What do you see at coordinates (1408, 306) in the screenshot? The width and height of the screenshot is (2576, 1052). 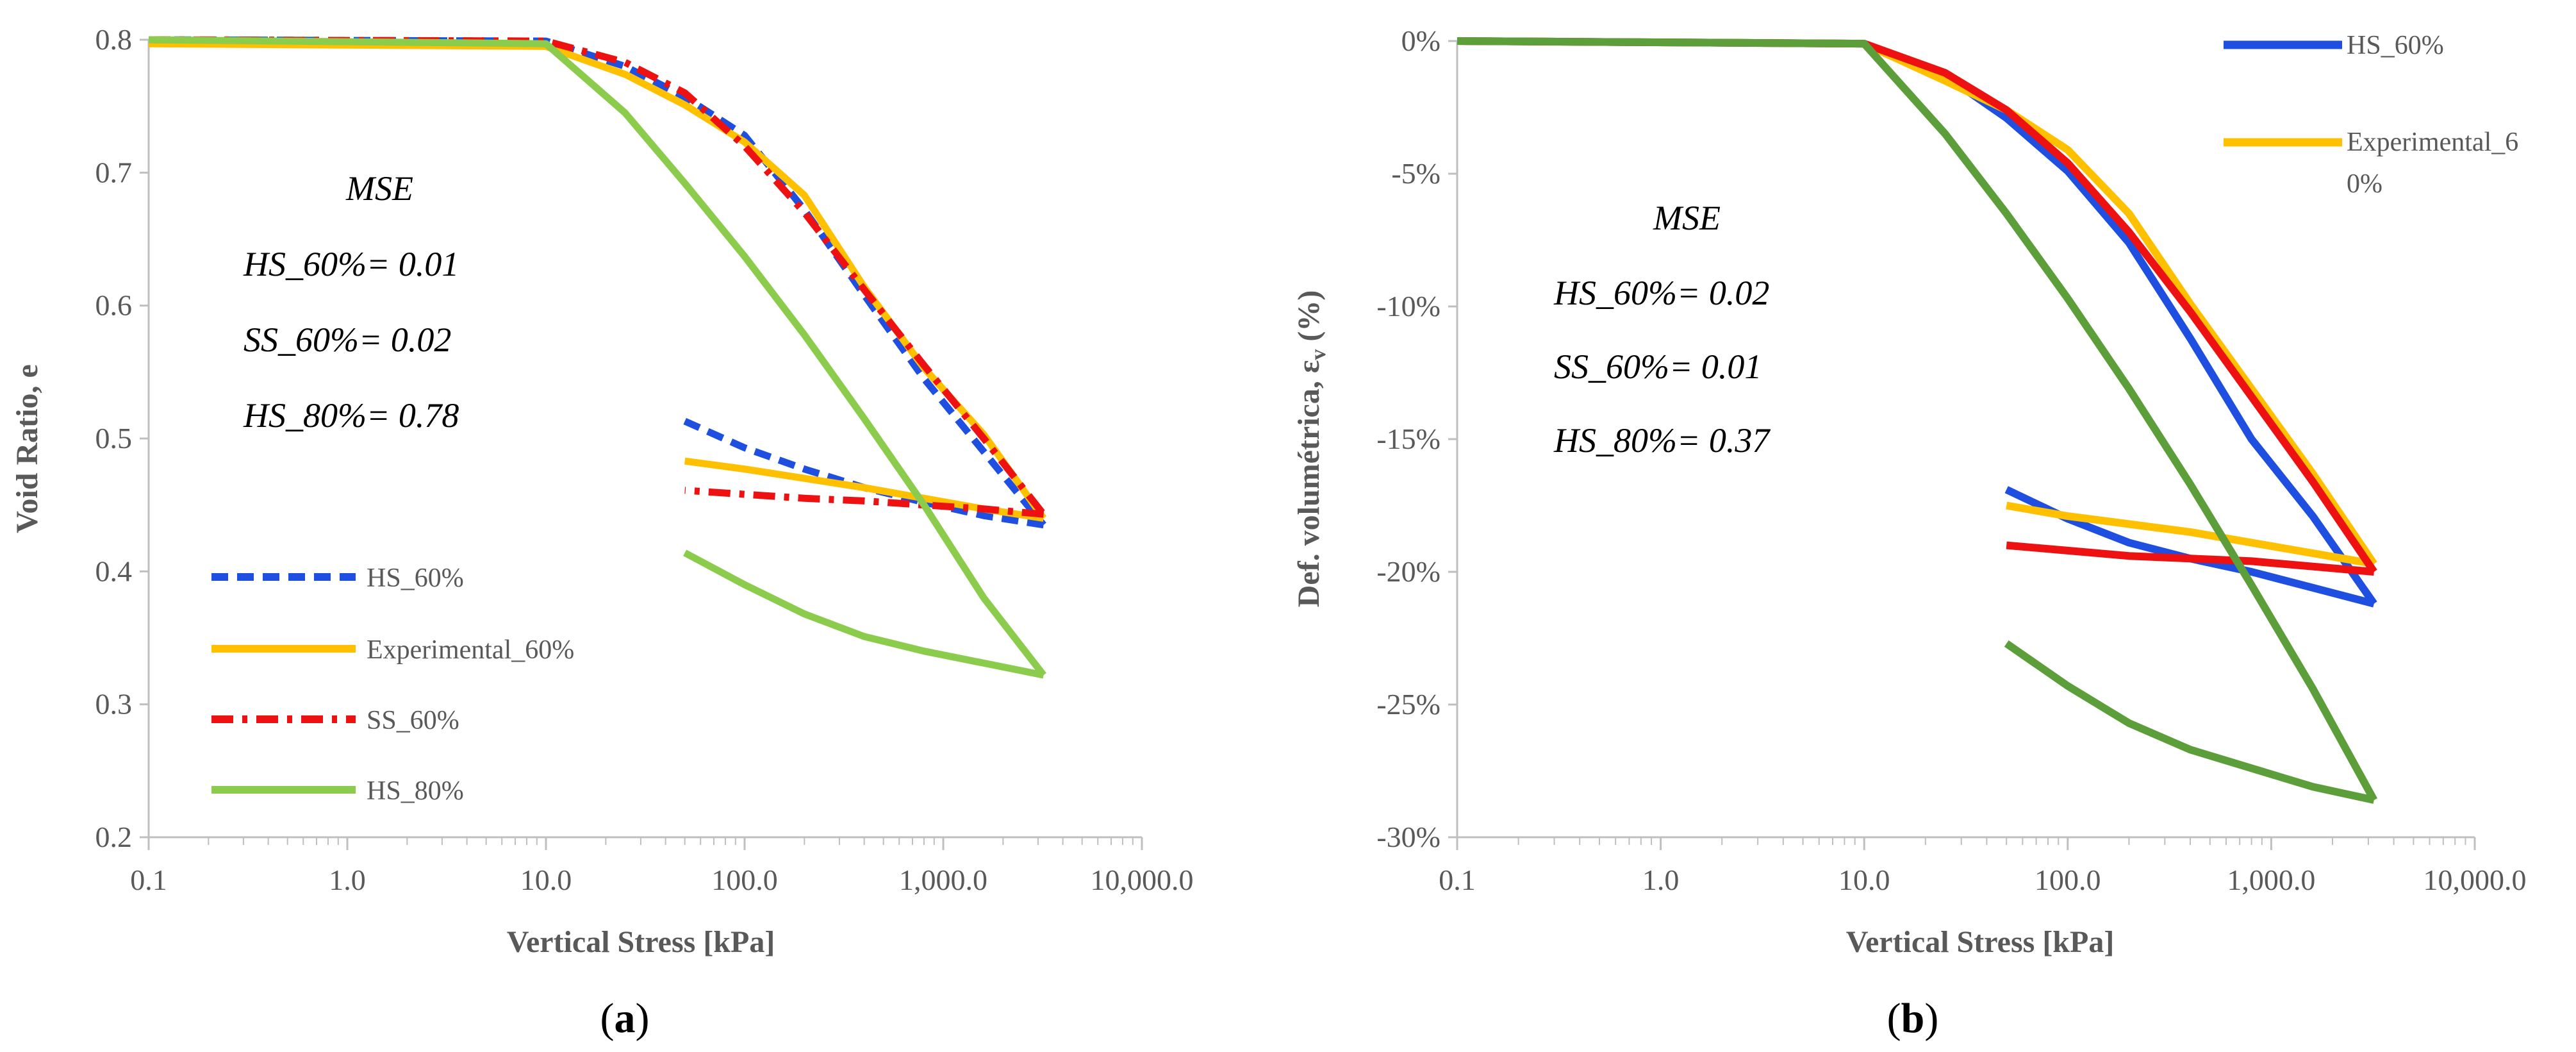 I see `panel-b-y-tick-label: -10%` at bounding box center [1408, 306].